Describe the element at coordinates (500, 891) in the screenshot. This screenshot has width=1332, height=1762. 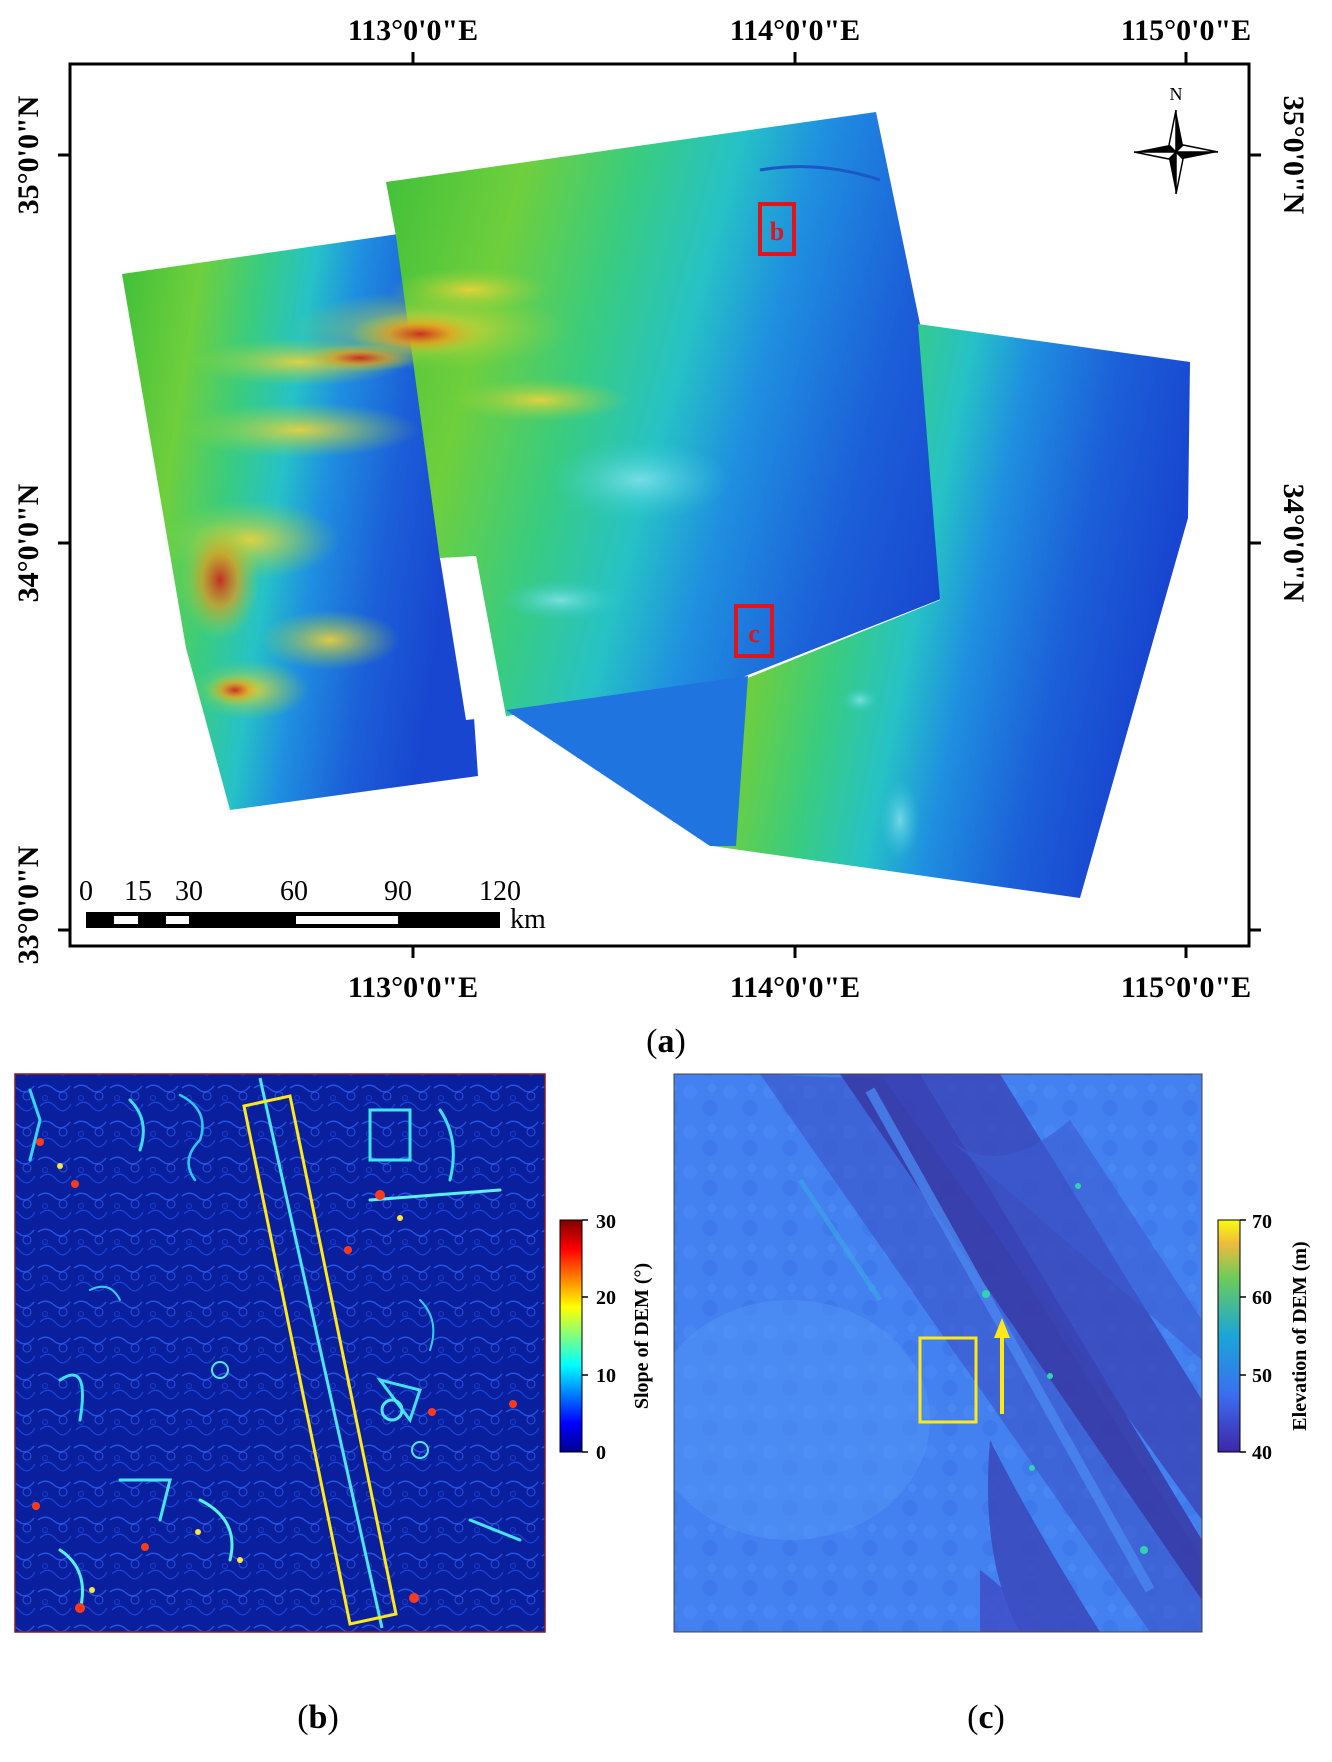
I see `scale-tick-120: 120` at that location.